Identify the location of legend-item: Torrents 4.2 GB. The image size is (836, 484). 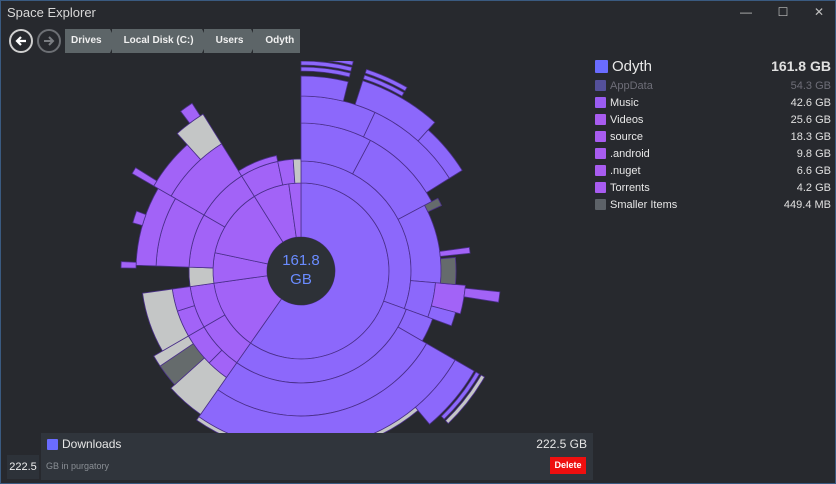
(713, 187).